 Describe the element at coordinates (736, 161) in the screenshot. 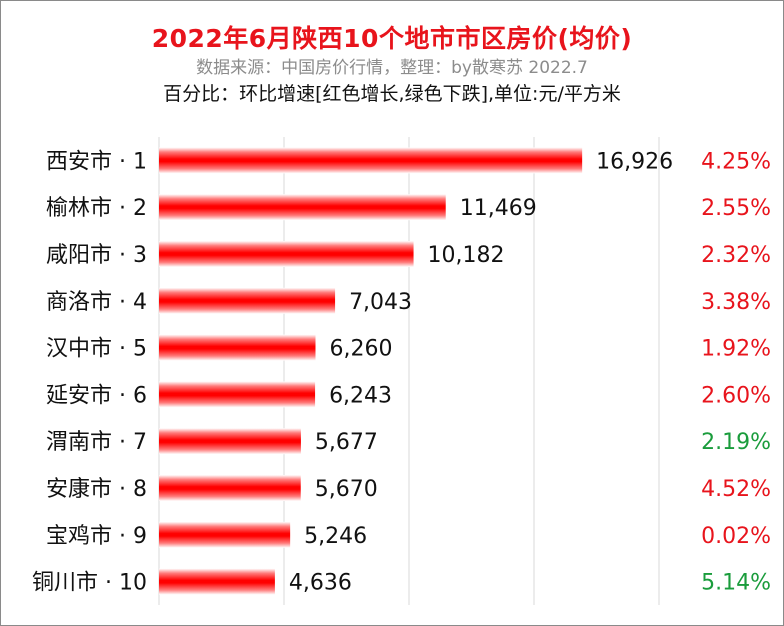

I see `growth-label: 4.25%` at that location.